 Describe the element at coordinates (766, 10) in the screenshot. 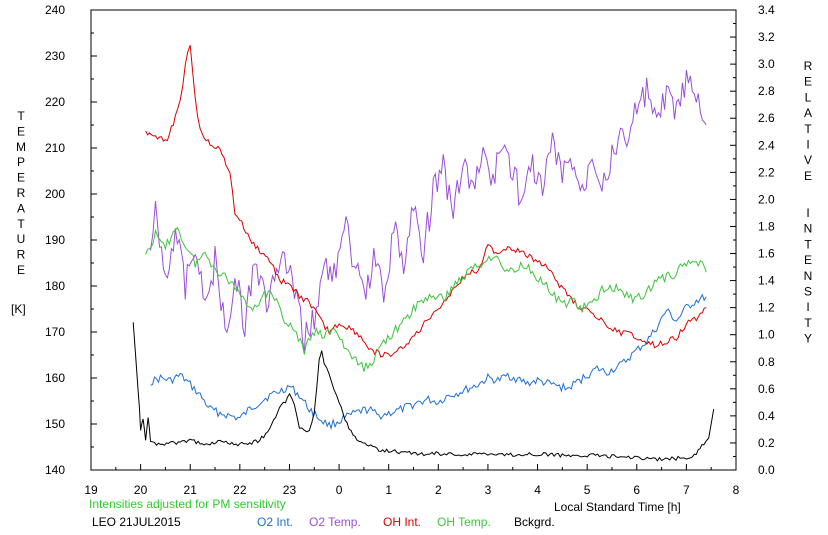

I see `right-tick-label: 3.4` at that location.